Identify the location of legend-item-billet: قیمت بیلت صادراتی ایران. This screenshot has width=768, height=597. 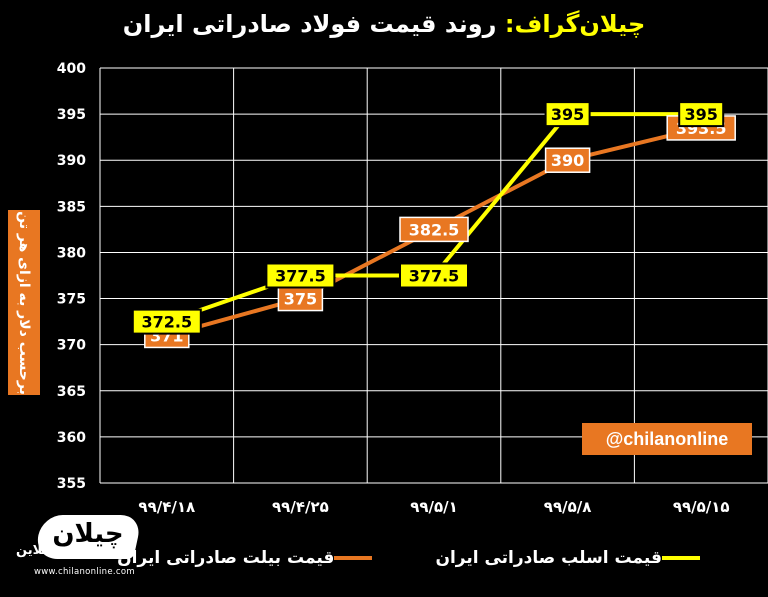
(248, 558).